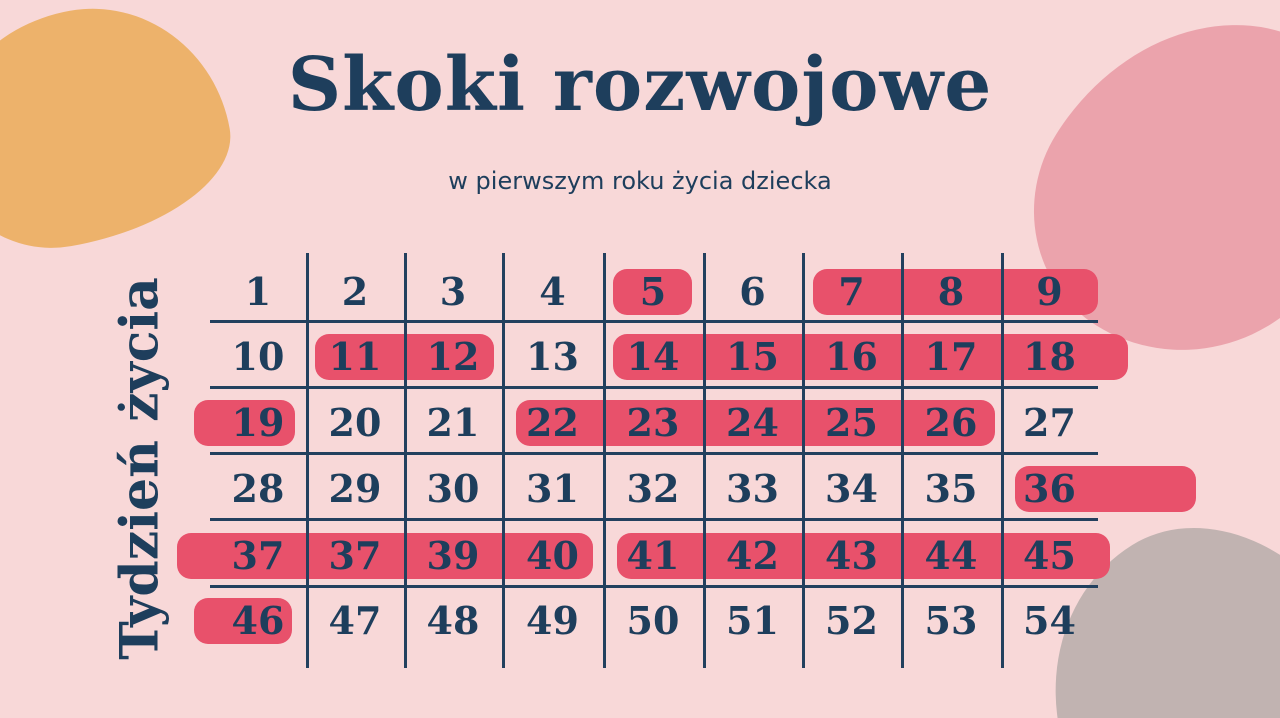 This screenshot has height=718, width=1280. I want to click on week-cell: 9, so click(1049, 291).